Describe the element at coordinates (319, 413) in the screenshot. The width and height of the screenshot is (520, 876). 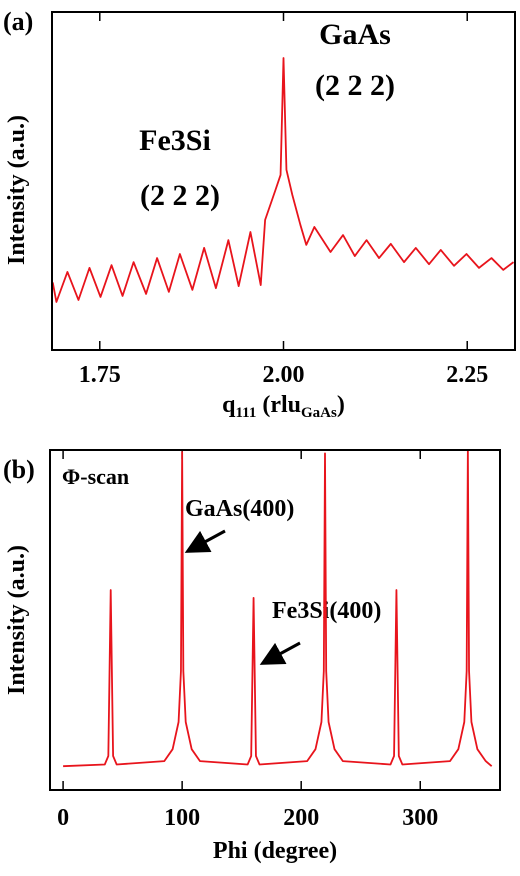
I see `x-axis-label-part: GaAs` at that location.